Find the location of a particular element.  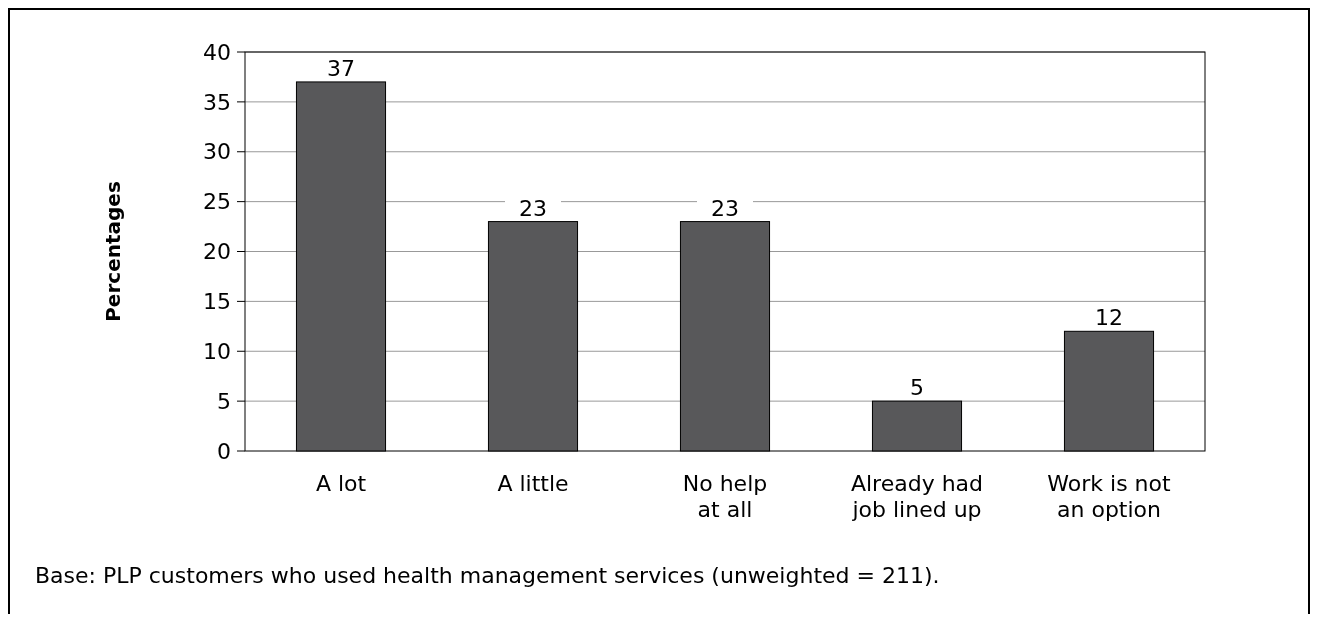

y-tick-label: 5 is located at coordinates (224, 401).